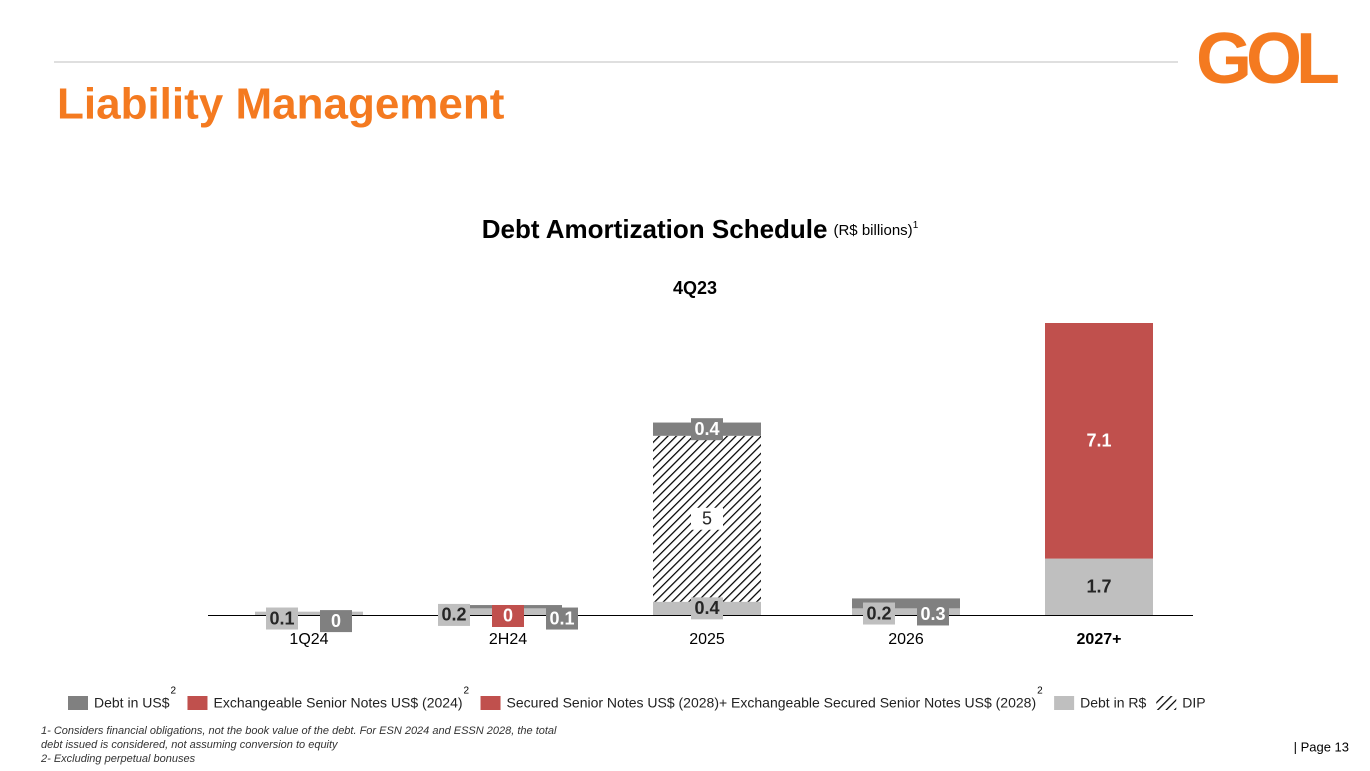 The image size is (1370, 771). What do you see at coordinates (695, 288) in the screenshot?
I see `period-label: 4Q23` at bounding box center [695, 288].